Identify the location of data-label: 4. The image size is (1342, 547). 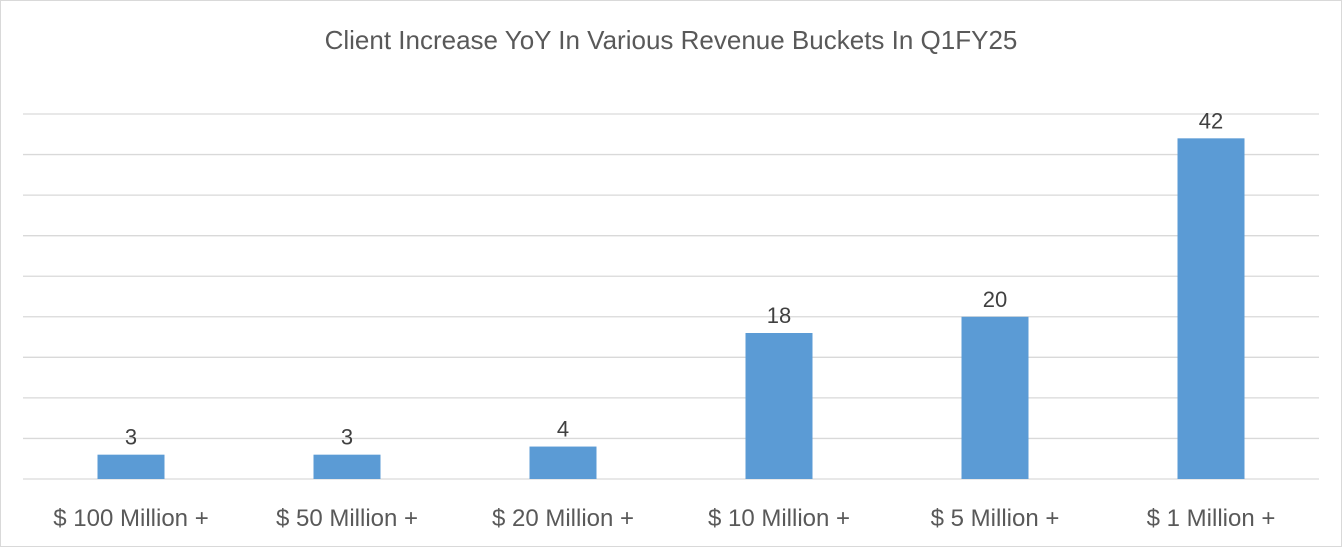
(563, 429).